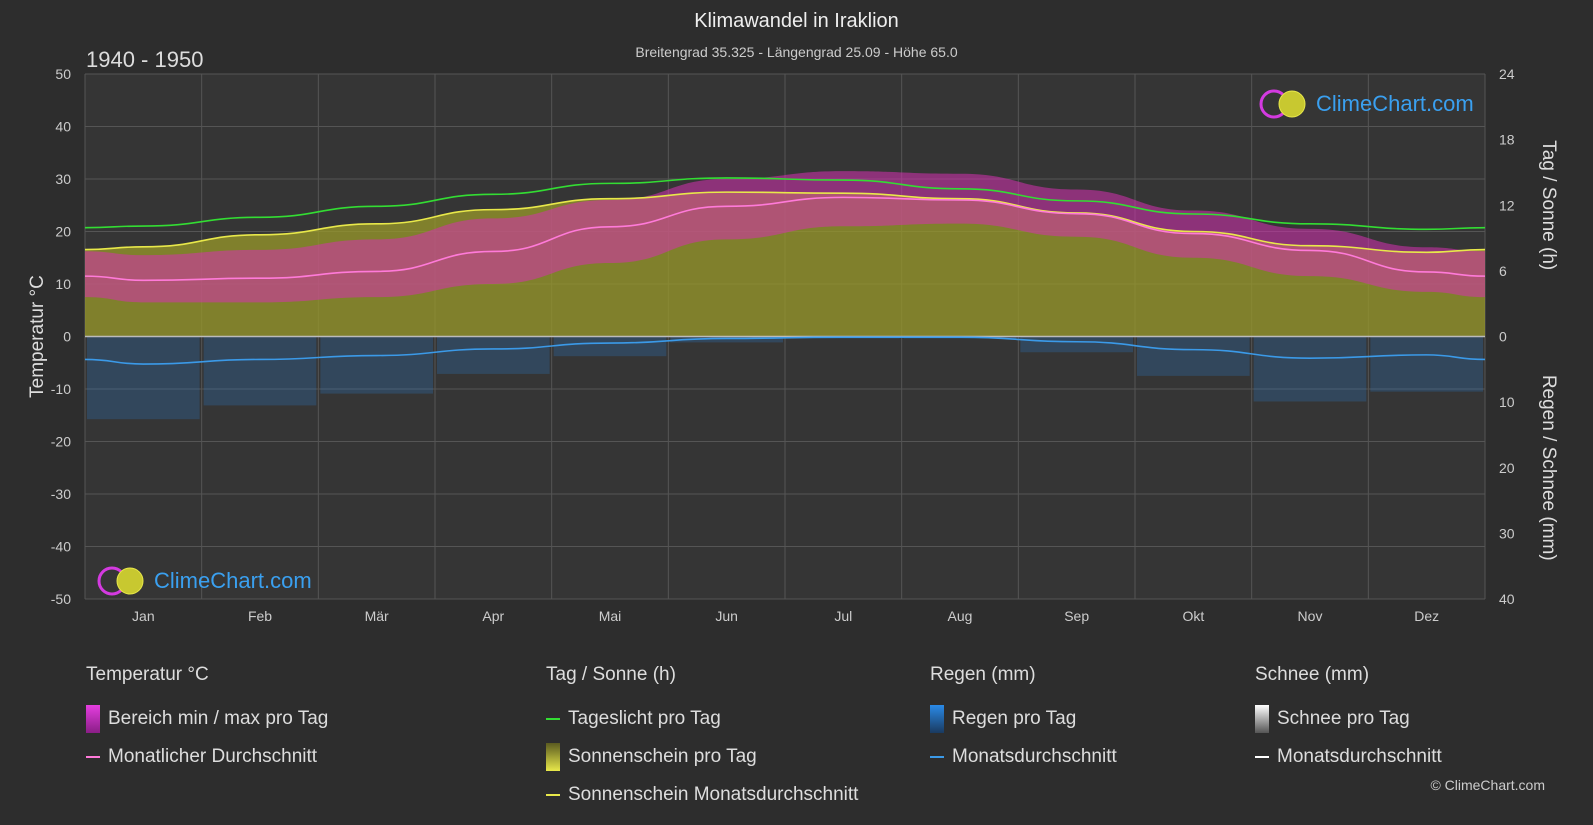  I want to click on daylight-swatch, so click(553, 719).